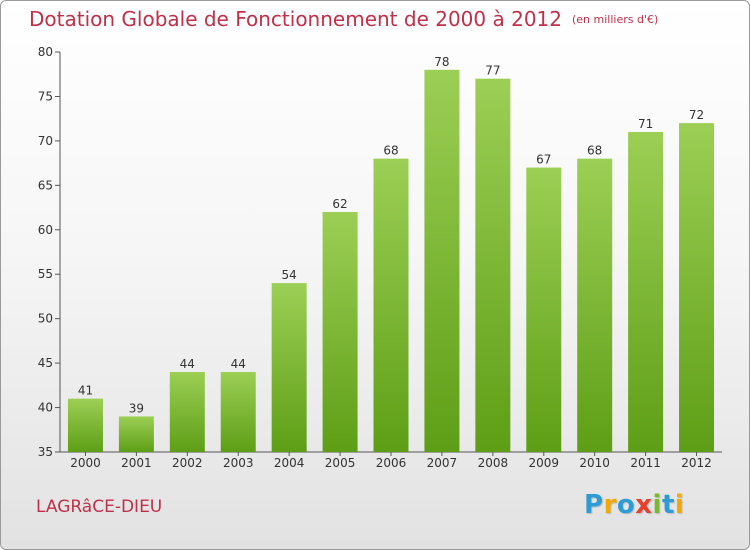  Describe the element at coordinates (594, 505) in the screenshot. I see `logo-letter: P` at that location.